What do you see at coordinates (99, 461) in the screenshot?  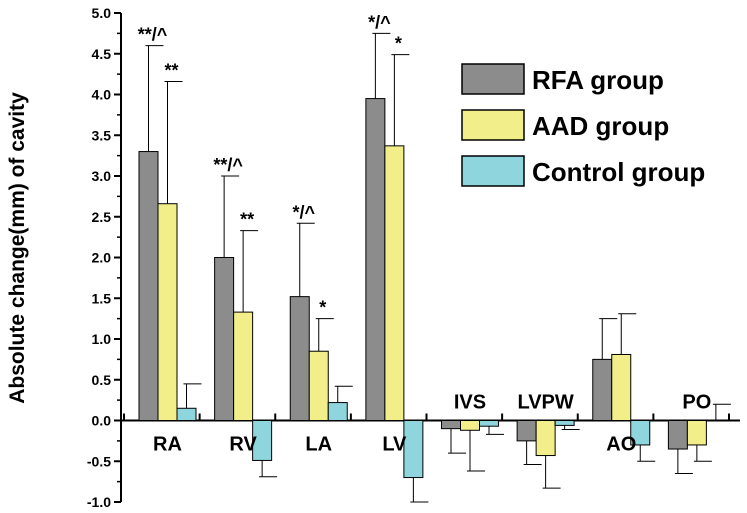 I see `y-tick-label: -0.5` at bounding box center [99, 461].